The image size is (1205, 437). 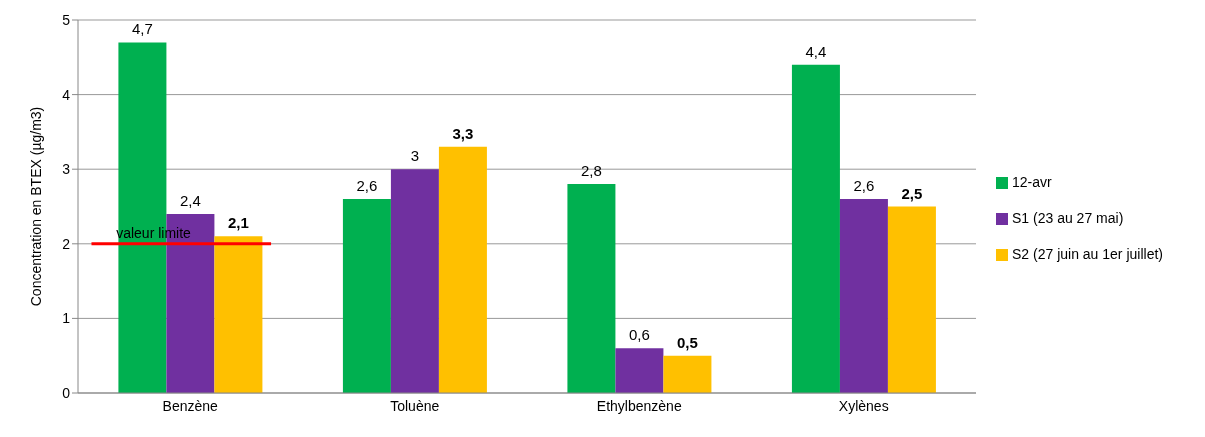 I want to click on data-label: 4,4, so click(x=816, y=51).